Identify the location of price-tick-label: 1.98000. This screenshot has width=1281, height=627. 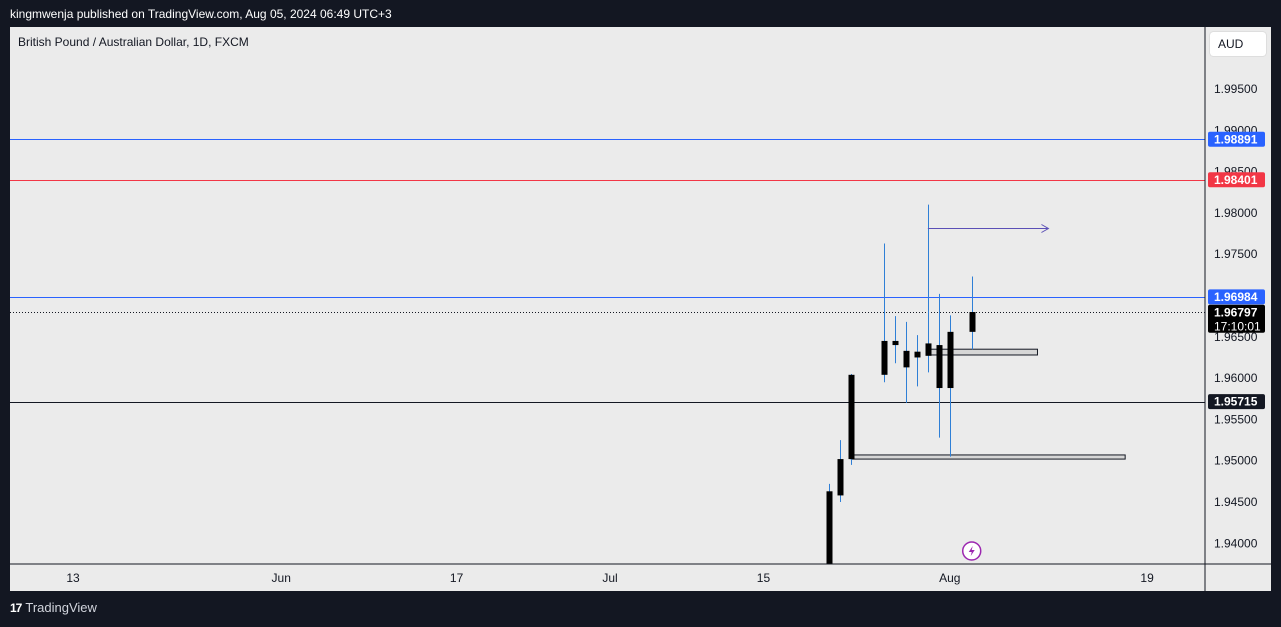
(1236, 213).